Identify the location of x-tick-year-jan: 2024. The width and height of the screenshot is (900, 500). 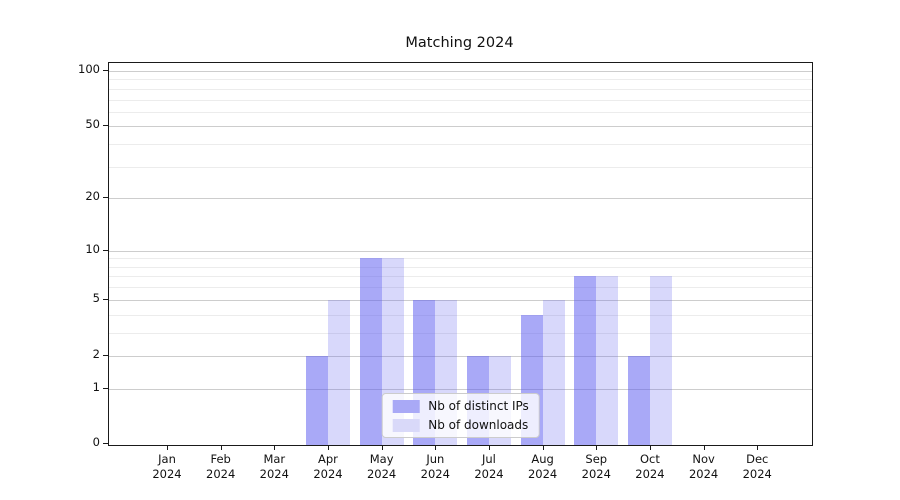
(167, 474).